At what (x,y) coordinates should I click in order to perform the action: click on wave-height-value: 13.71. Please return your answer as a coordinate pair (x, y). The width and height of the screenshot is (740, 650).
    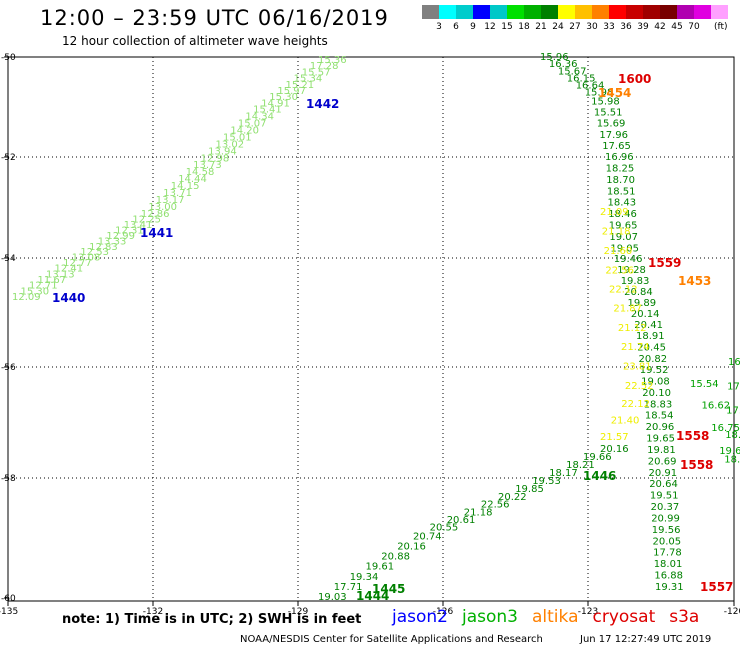
    Looking at the image, I should click on (177, 193).